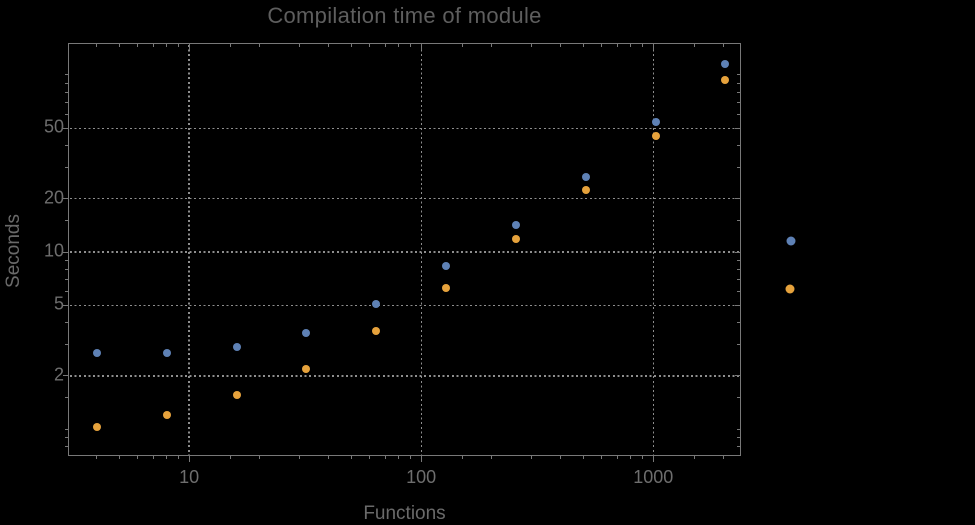  Describe the element at coordinates (585, 189) in the screenshot. I see `data-point-series-2-orange-x512` at that location.